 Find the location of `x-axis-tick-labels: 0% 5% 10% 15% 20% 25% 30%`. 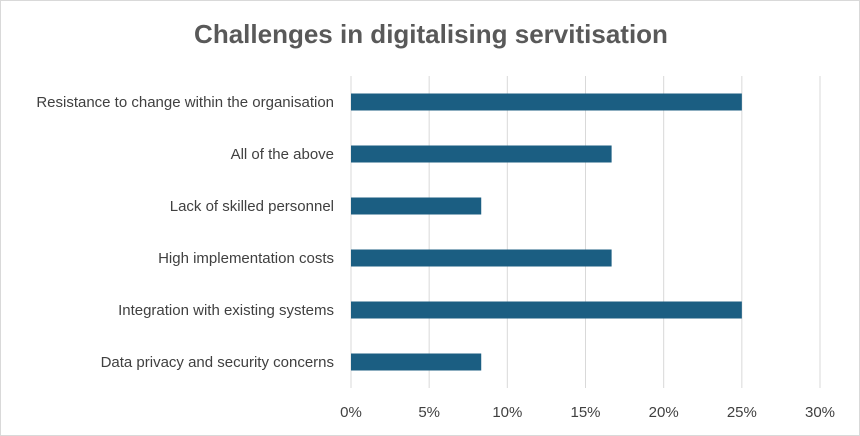

x-axis-tick-labels: 0% 5% 10% 15% 20% 25% 30% is located at coordinates (587, 412).